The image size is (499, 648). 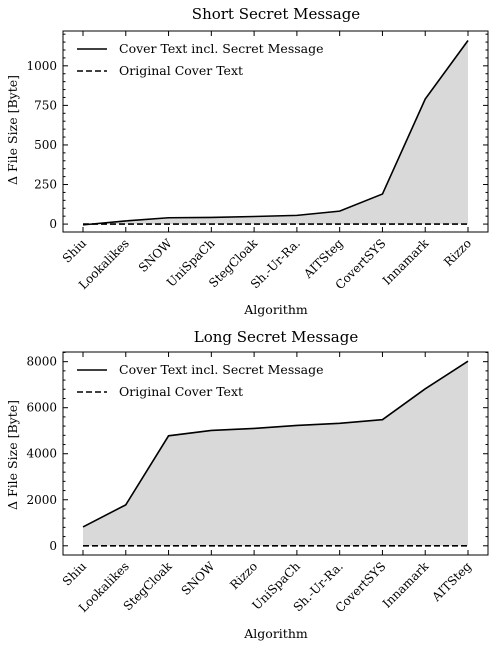 What do you see at coordinates (452, 582) in the screenshot?
I see `x-tick-label: AITSteg` at bounding box center [452, 582].